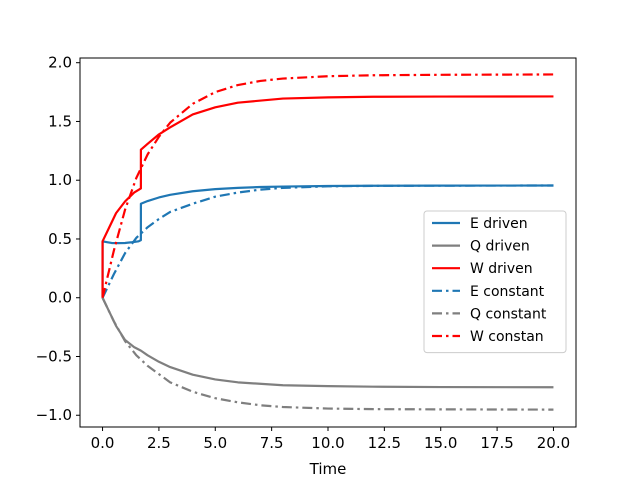 This screenshot has height=480, width=640. I want to click on legend-label: E constant, so click(507, 292).